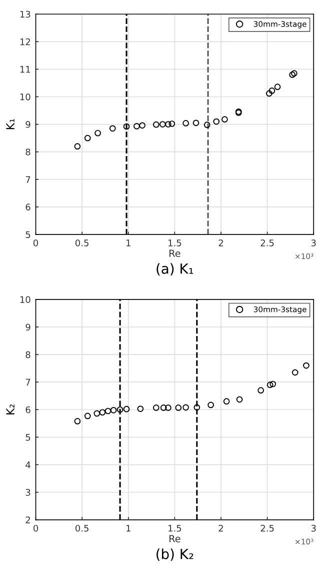 The image size is (325, 565). I want to click on y-tick-label: 2, so click(28, 520).